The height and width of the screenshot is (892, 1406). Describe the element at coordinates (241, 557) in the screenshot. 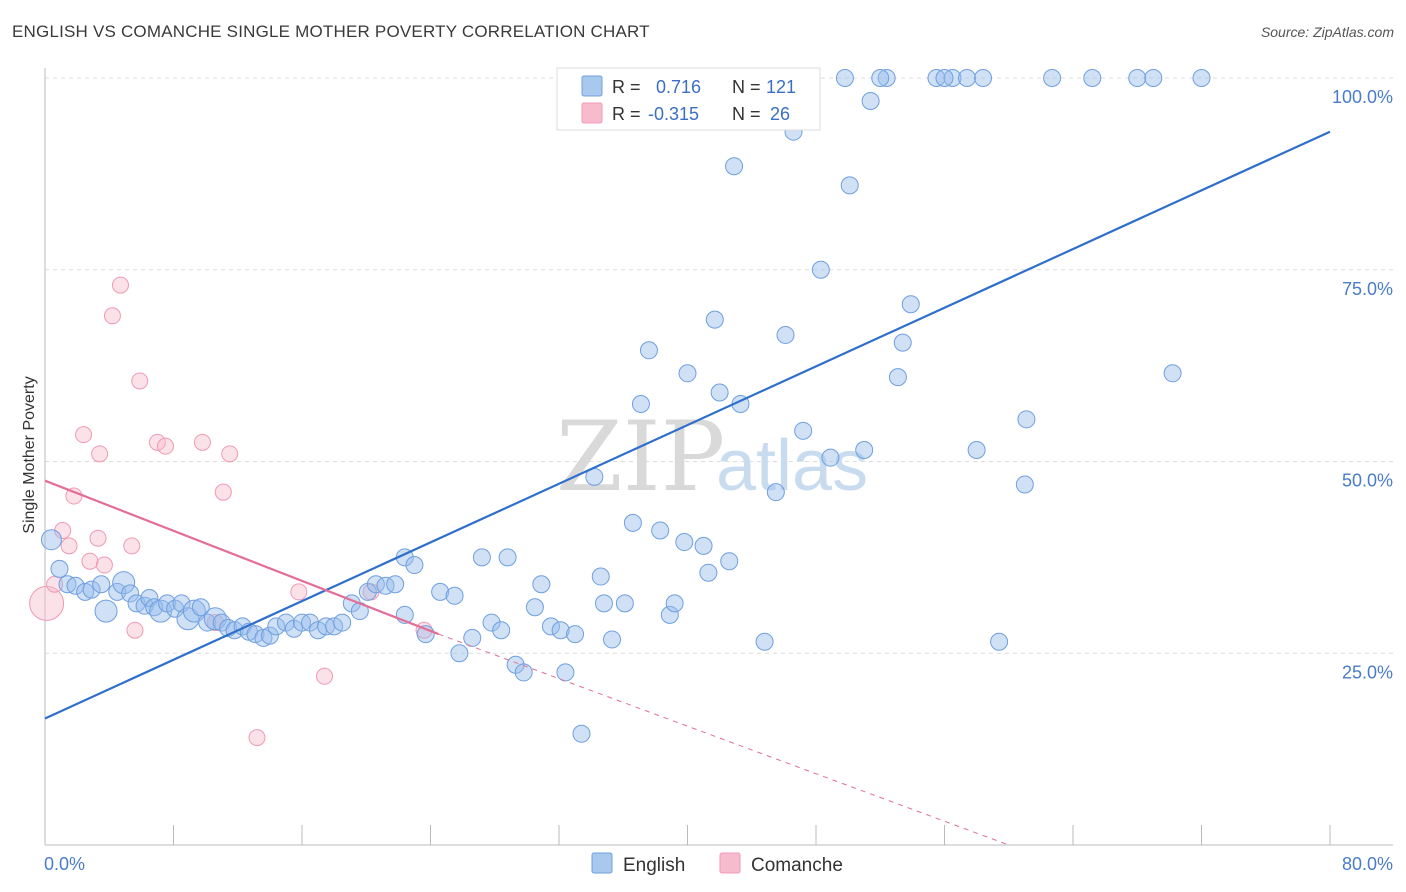

I see `comanche-trend-line` at that location.